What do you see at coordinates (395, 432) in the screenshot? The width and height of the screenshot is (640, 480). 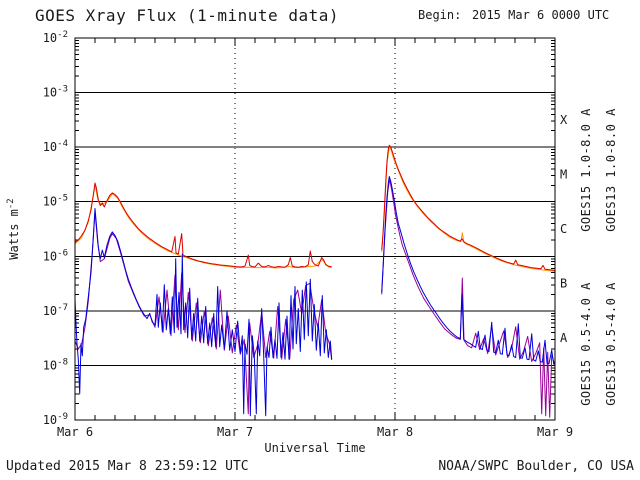 I see `x-tick-label: Mar 8` at bounding box center [395, 432].